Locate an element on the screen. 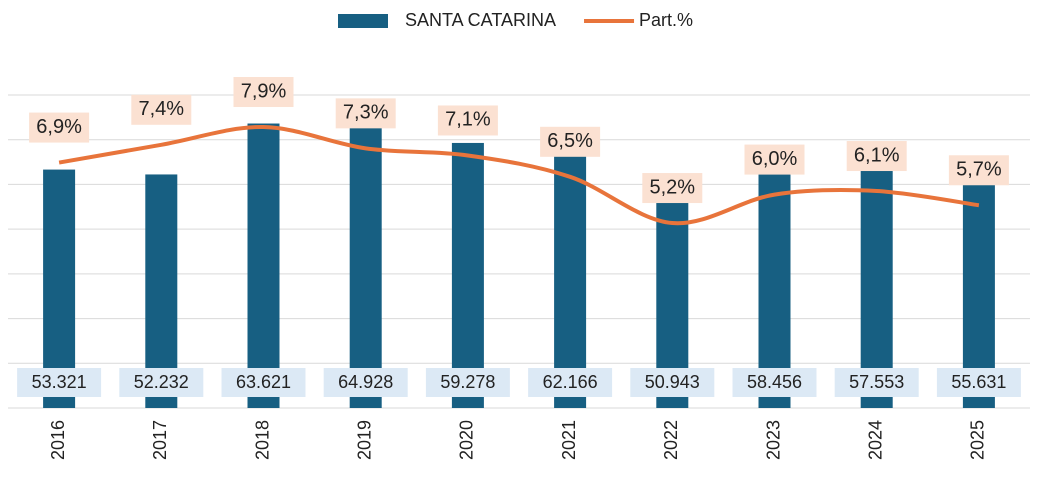 Image resolution: width=1043 pixels, height=477 pixels. value-label: 59.278 is located at coordinates (467, 382).